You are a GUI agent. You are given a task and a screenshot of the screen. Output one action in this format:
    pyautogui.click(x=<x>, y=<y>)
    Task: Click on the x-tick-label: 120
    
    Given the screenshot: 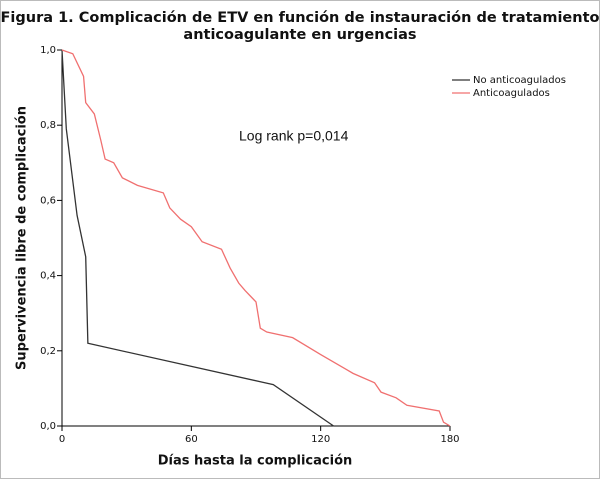 What is the action you would take?
    pyautogui.click(x=320, y=439)
    